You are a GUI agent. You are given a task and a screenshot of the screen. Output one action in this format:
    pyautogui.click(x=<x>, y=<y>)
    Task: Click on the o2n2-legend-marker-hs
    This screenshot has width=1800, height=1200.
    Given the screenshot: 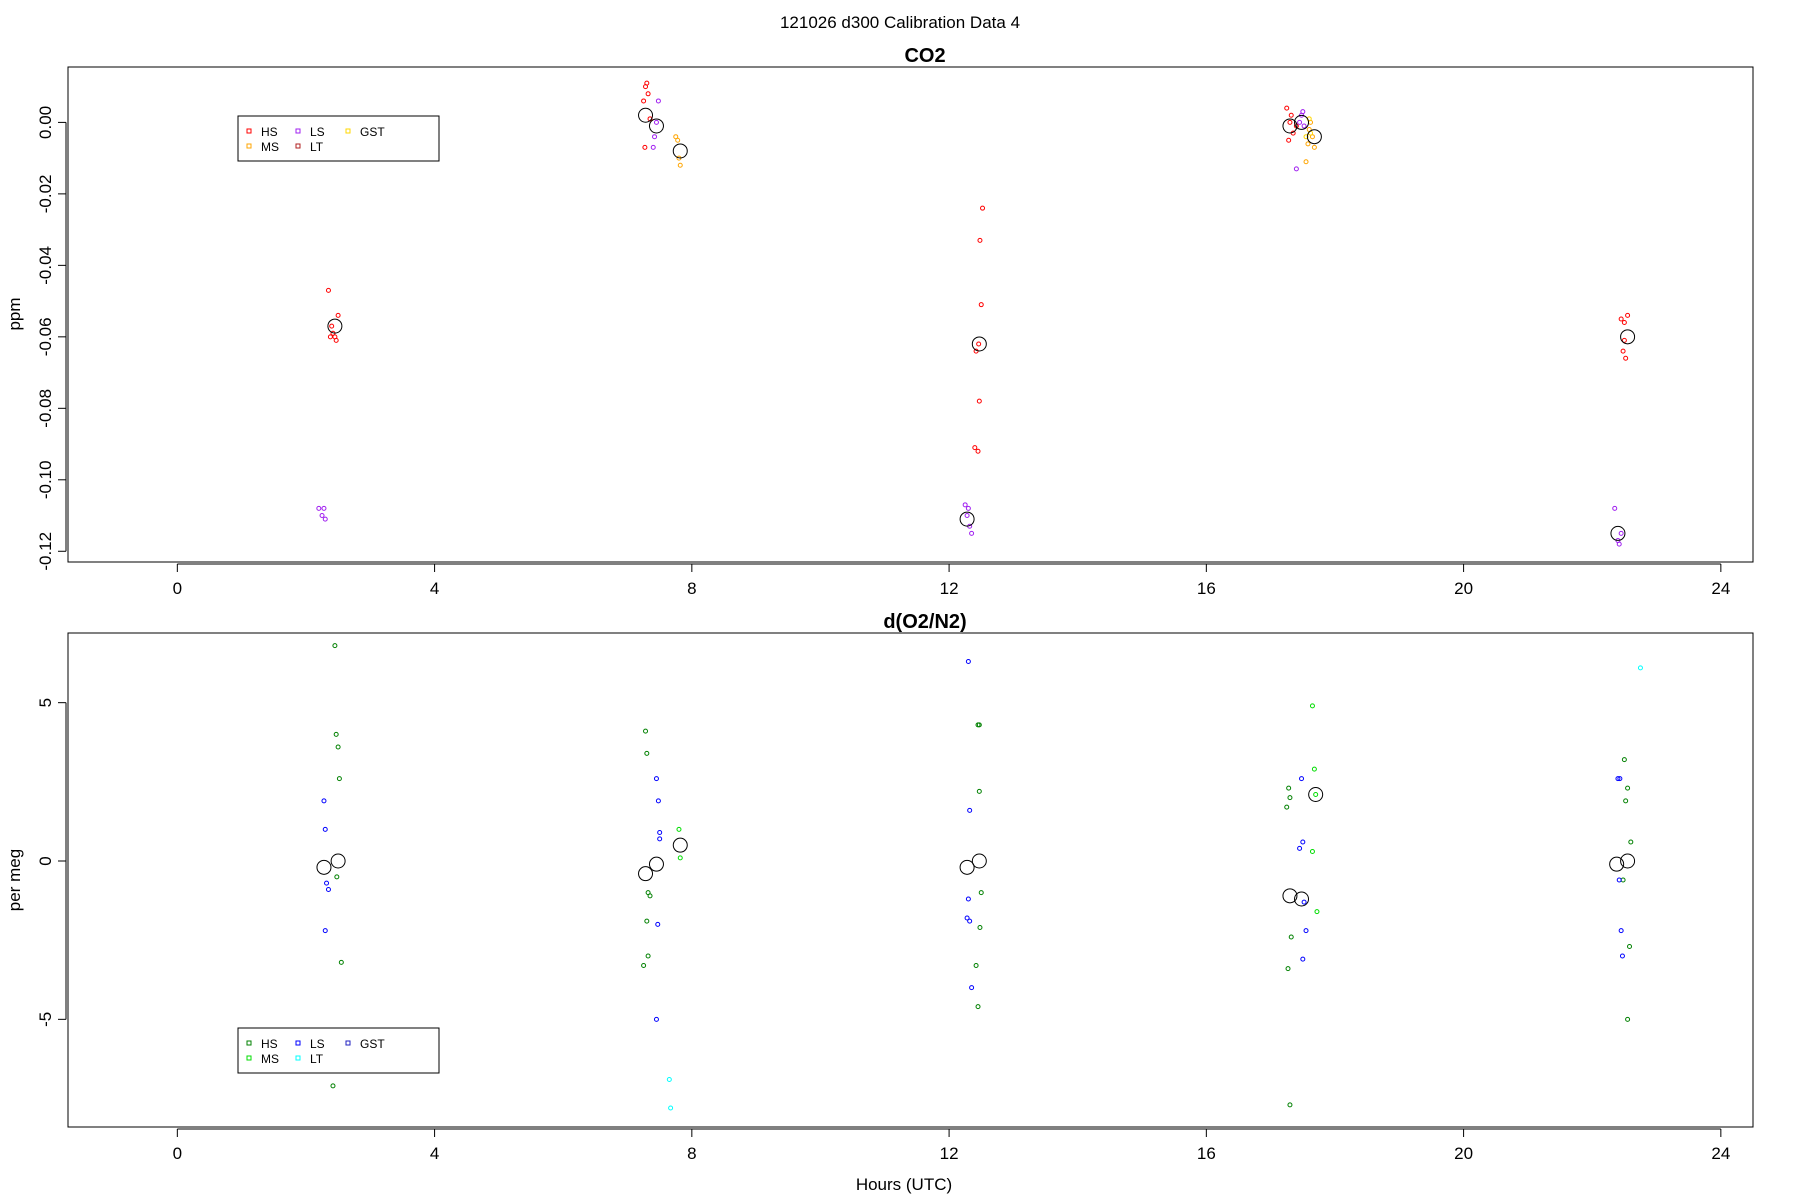 What is the action you would take?
    pyautogui.click(x=249, y=1043)
    